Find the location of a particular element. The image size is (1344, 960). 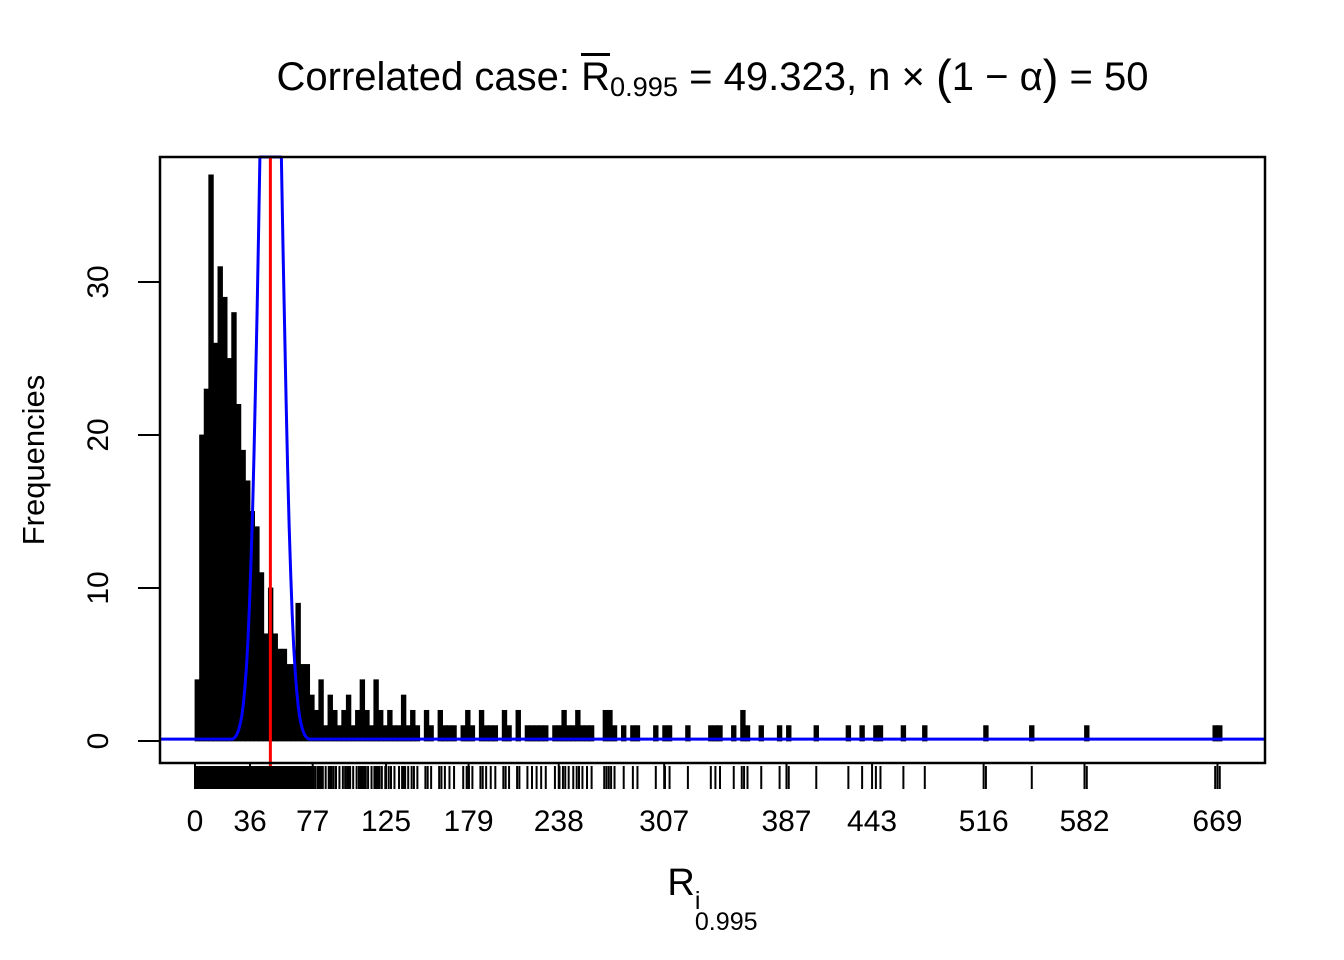

title-suffix: = 50 is located at coordinates (1103, 77).